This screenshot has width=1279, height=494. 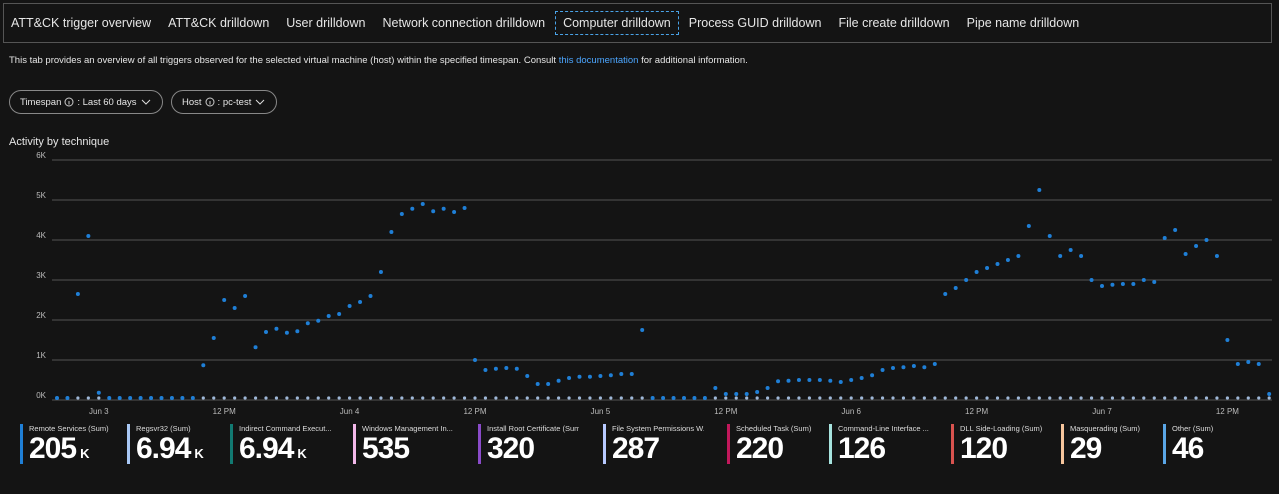 What do you see at coordinates (386, 448) in the screenshot?
I see `tile-number: 535` at bounding box center [386, 448].